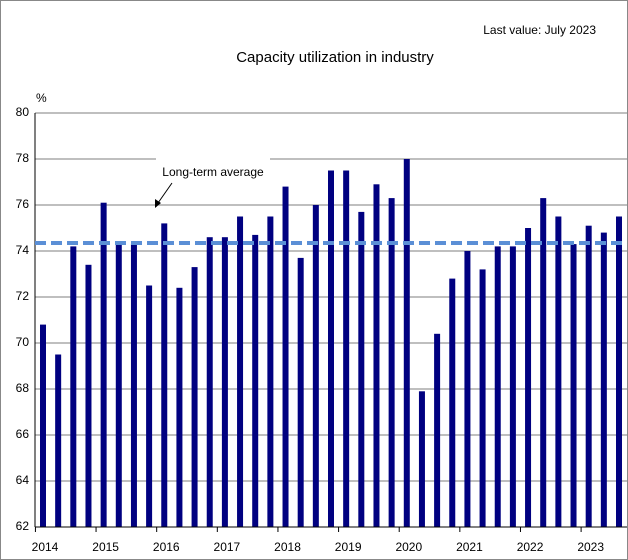  Describe the element at coordinates (41, 98) in the screenshot. I see `y-unit: %` at that location.